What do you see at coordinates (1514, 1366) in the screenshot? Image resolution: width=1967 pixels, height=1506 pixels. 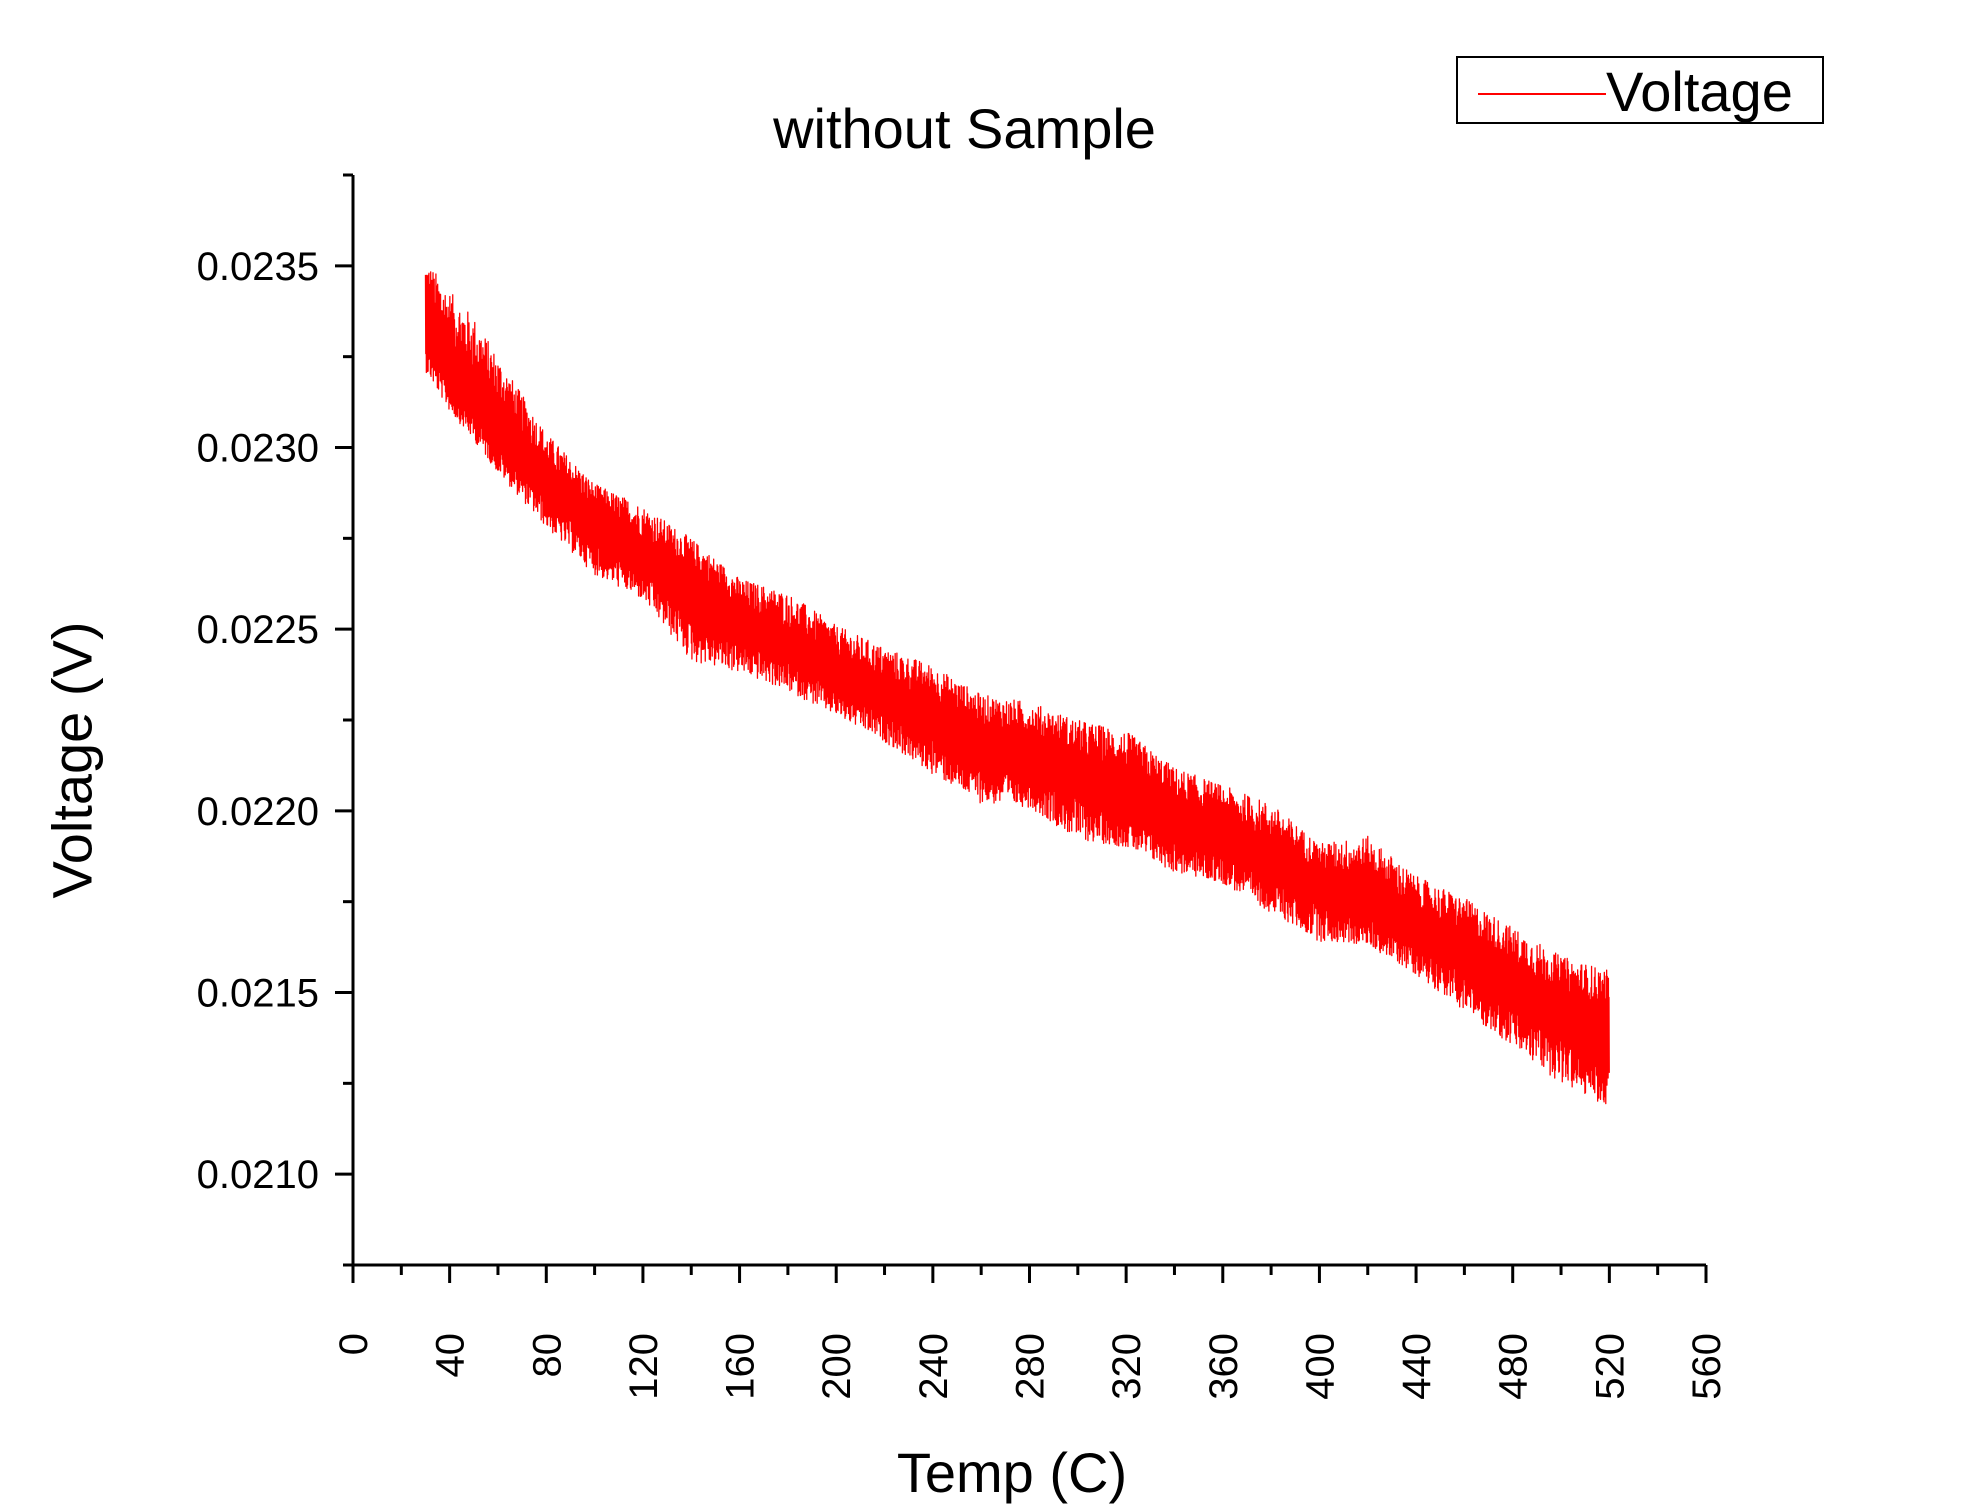 I see `x-tick-label: 480` at bounding box center [1514, 1366].